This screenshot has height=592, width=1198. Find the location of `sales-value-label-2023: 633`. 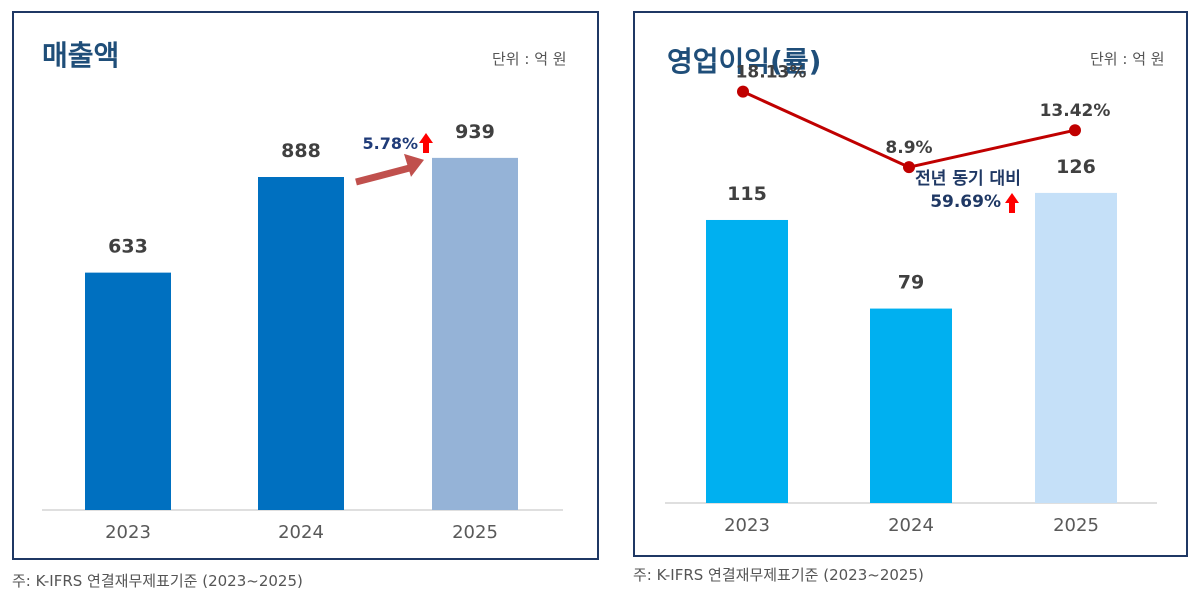

sales-value-label-2023: 633 is located at coordinates (128, 247).